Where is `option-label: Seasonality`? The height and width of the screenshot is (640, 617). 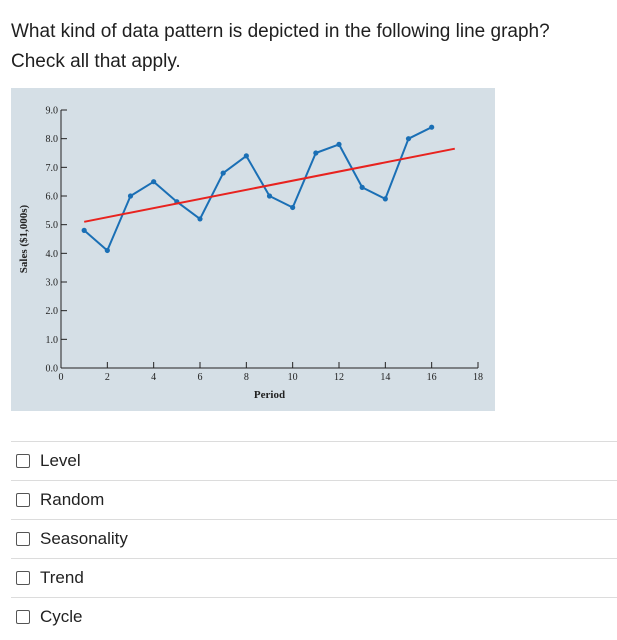
option-label: Seasonality is located at coordinates (84, 538).